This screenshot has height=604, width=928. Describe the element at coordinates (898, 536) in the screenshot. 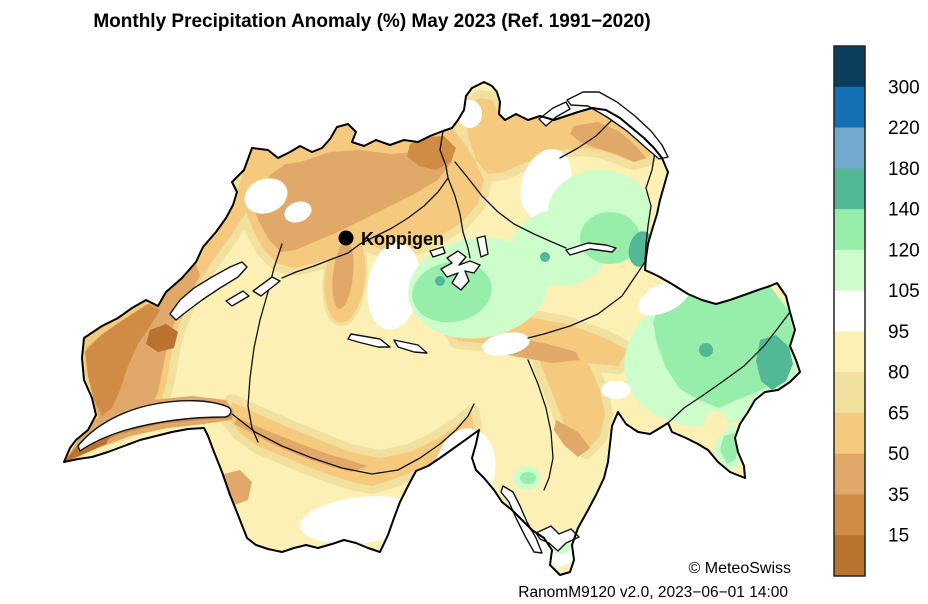

I see `colorbar-tick-label: 15` at that location.